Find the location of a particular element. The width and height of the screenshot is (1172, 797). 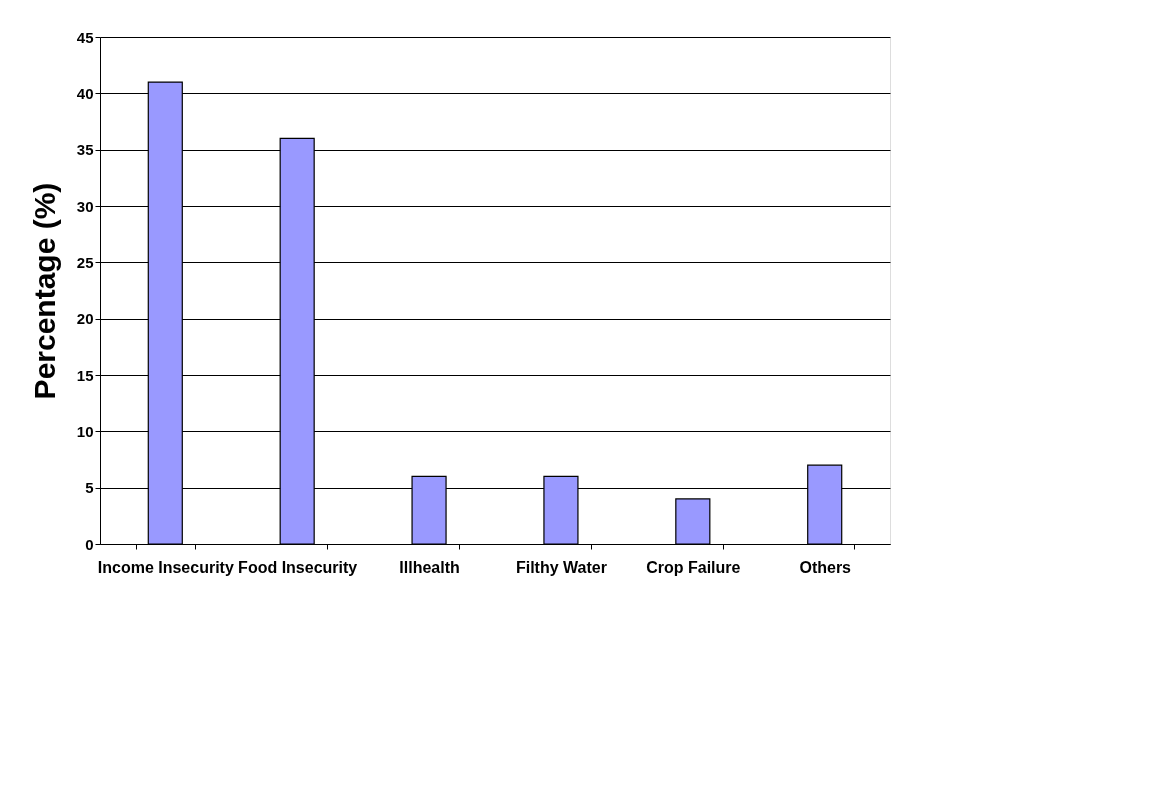

x-tick-label: Food Insecurity is located at coordinates (298, 567).